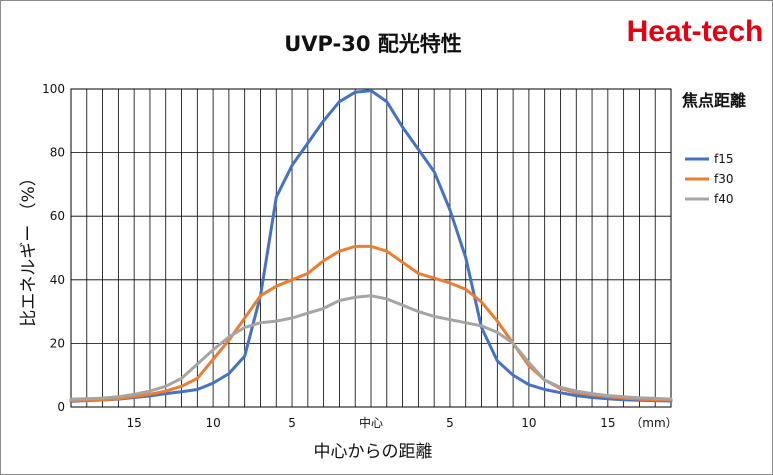 The height and width of the screenshot is (475, 773). What do you see at coordinates (57, 343) in the screenshot?
I see `y-tick-label: 20` at bounding box center [57, 343].